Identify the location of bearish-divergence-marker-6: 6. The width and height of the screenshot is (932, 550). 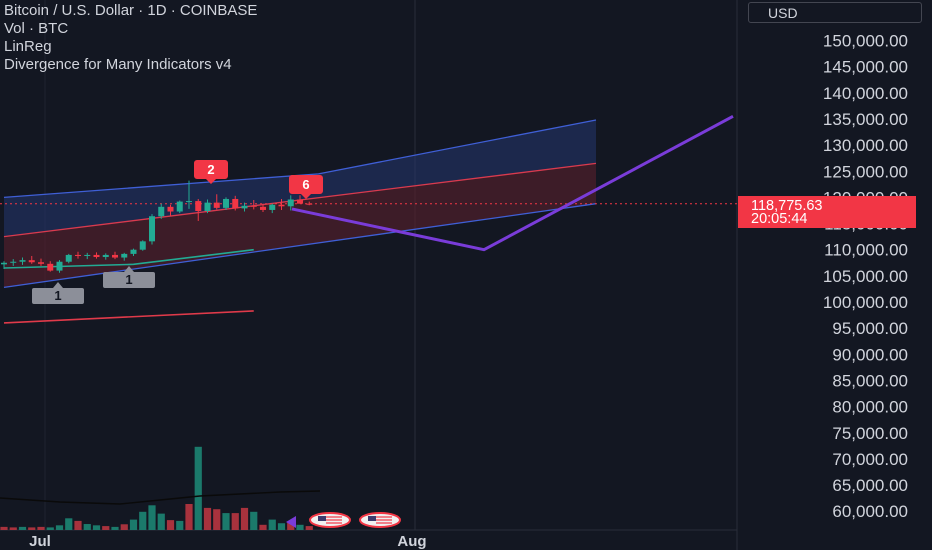
(306, 187).